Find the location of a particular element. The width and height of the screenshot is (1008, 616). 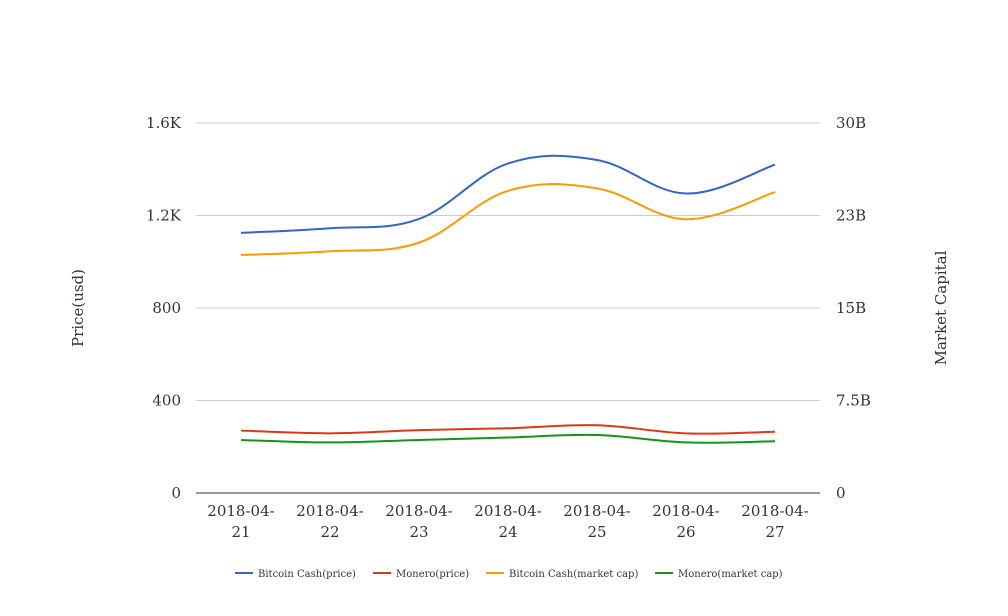

x-tick-label: 2018-04-26 is located at coordinates (685, 521).